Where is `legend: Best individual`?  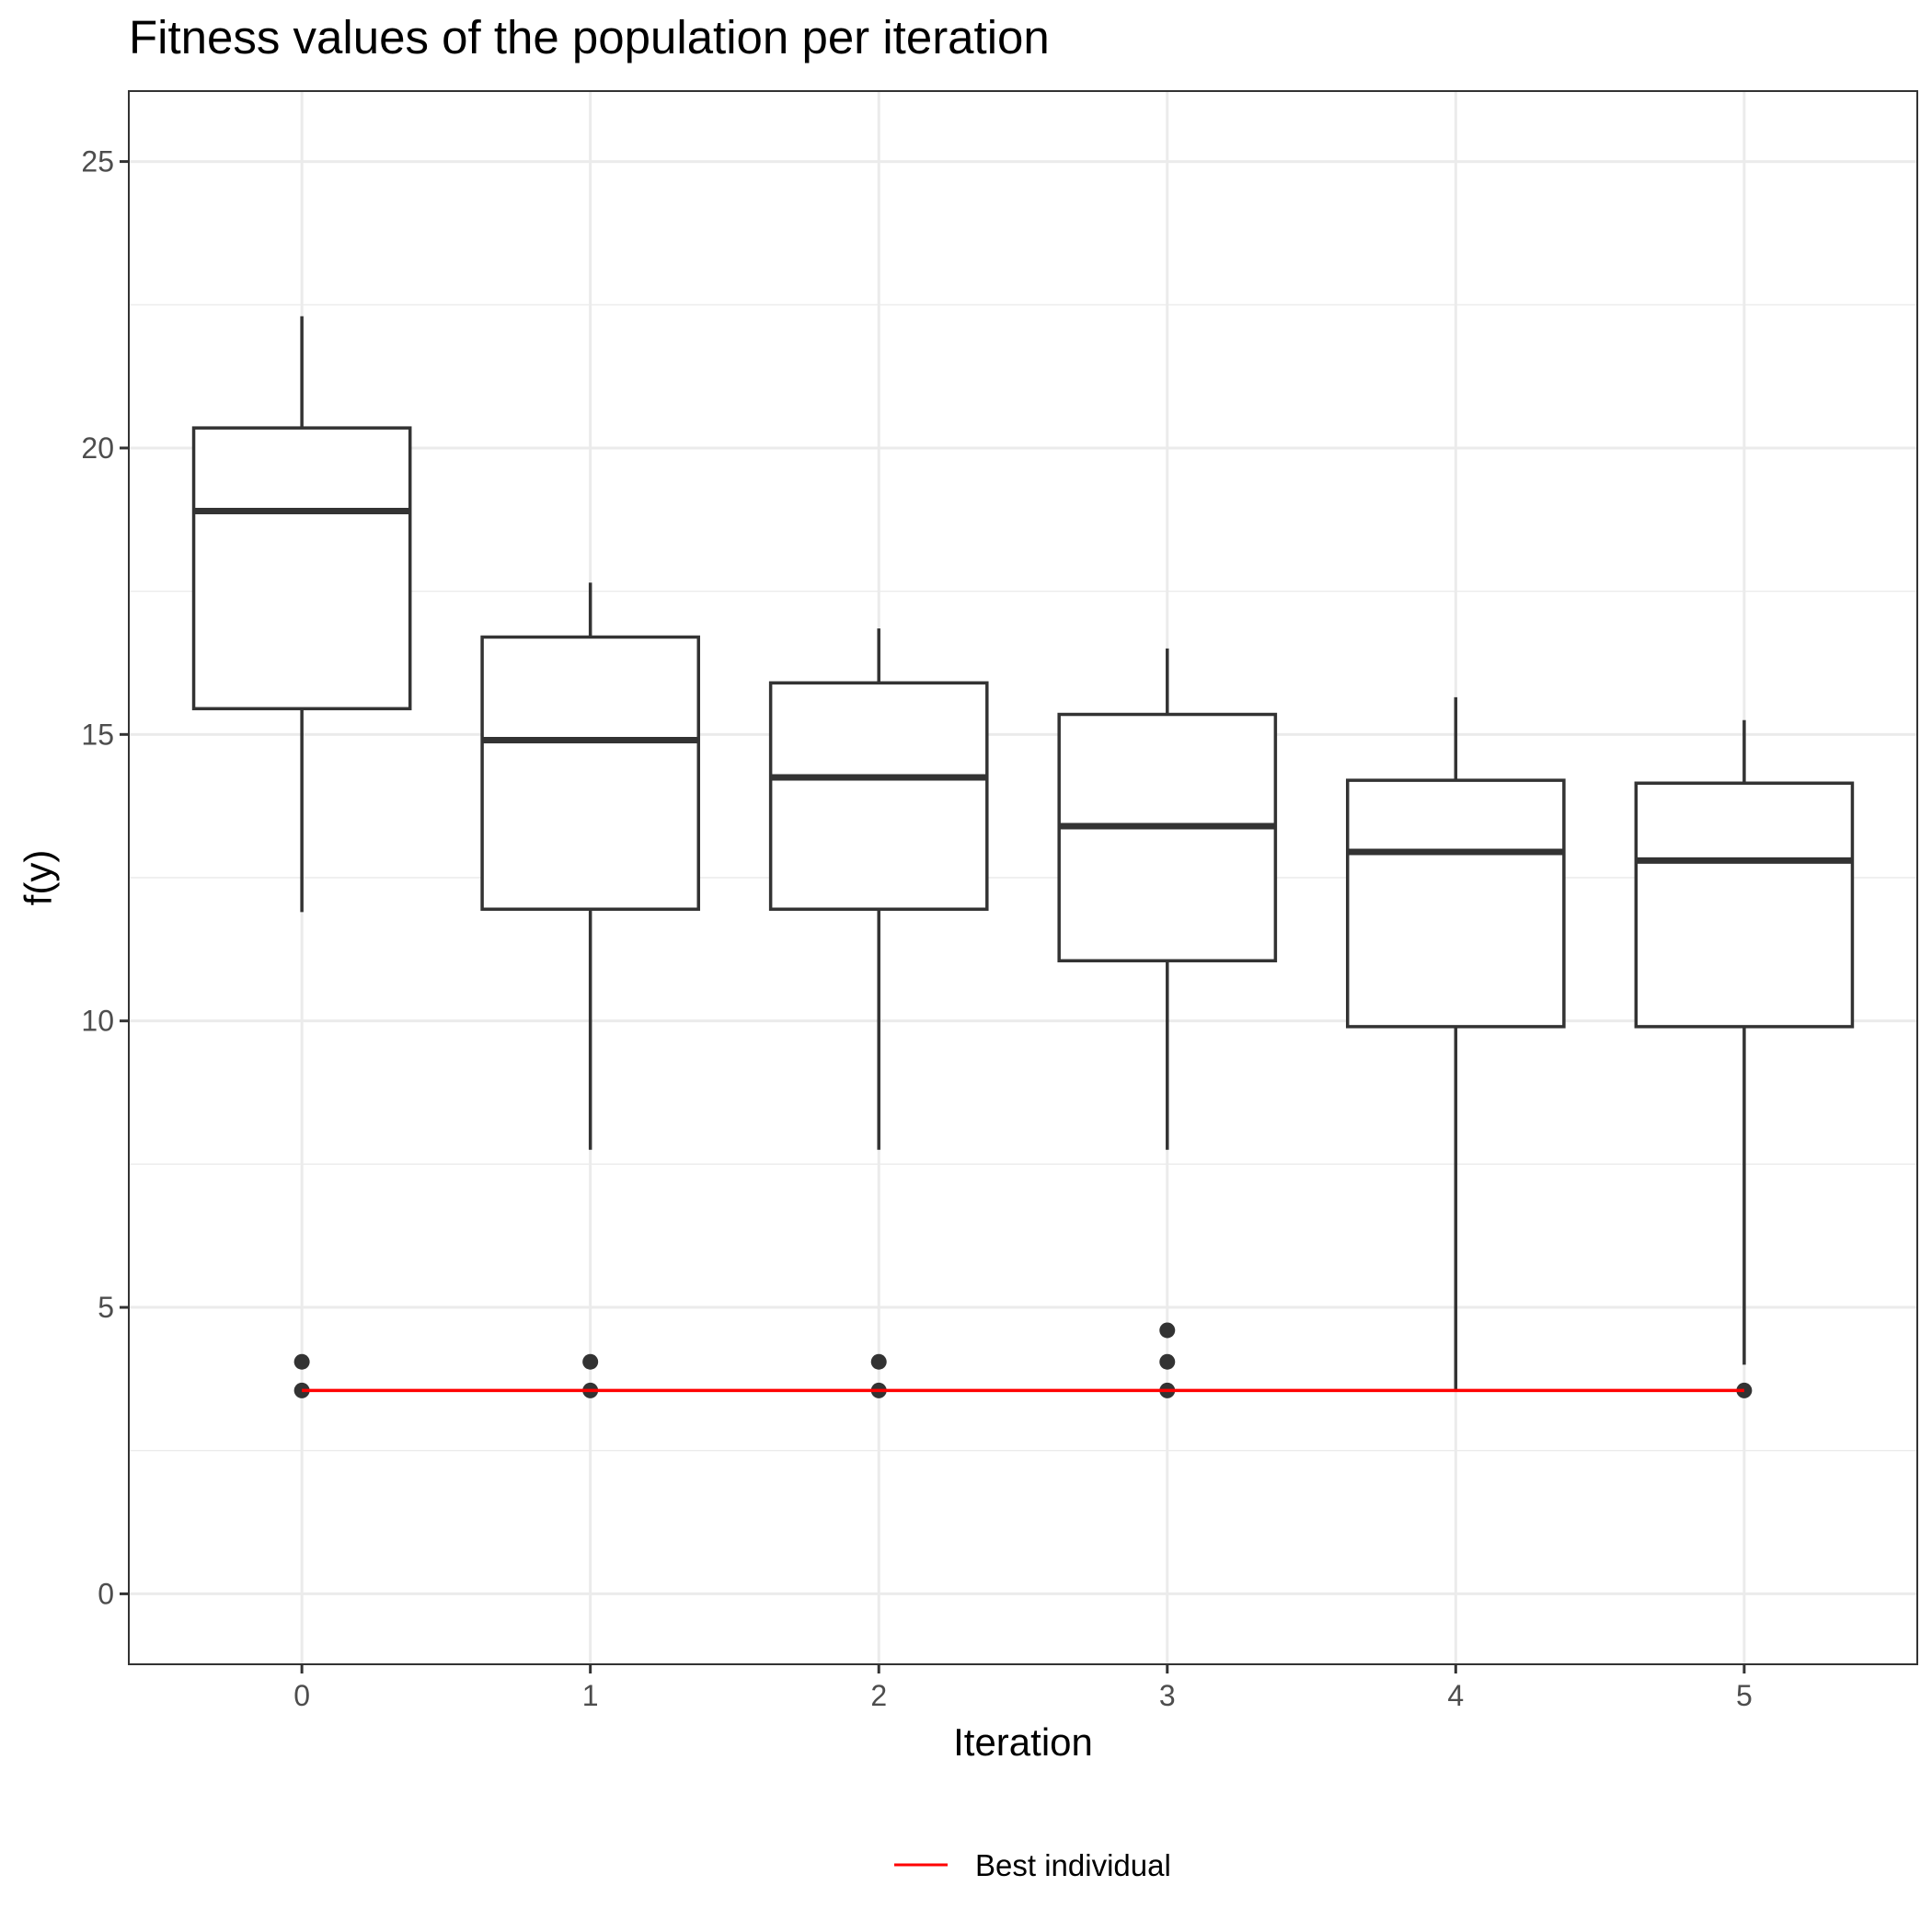
legend: Best individual is located at coordinates (1032, 1865).